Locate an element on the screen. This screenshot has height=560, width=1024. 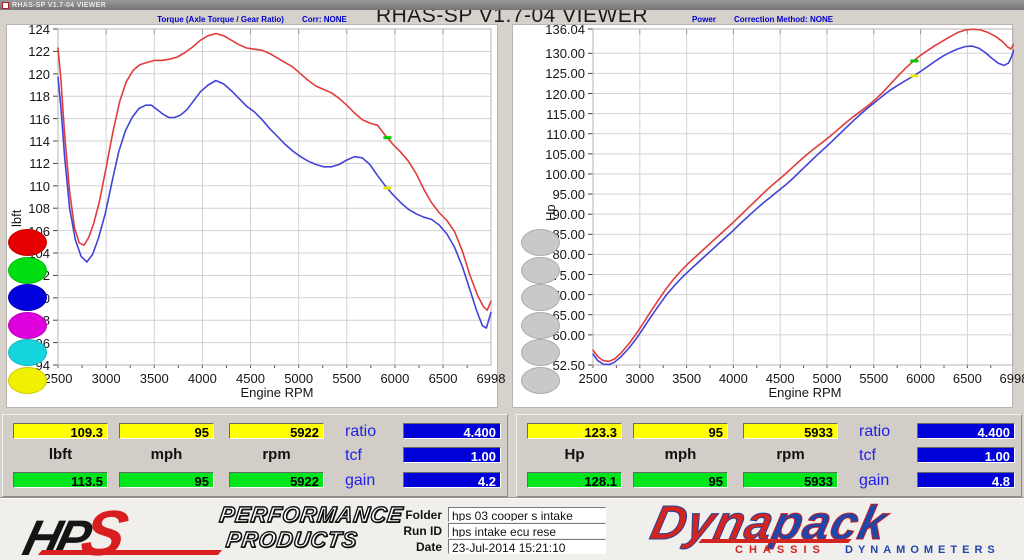
torque-tcf-value: 1.00 is located at coordinates (452, 455).